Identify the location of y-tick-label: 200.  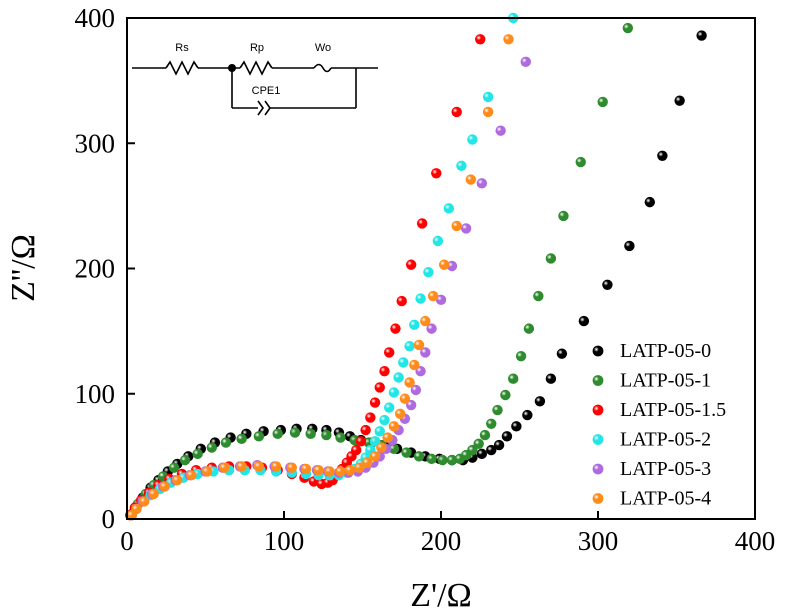
(95, 269).